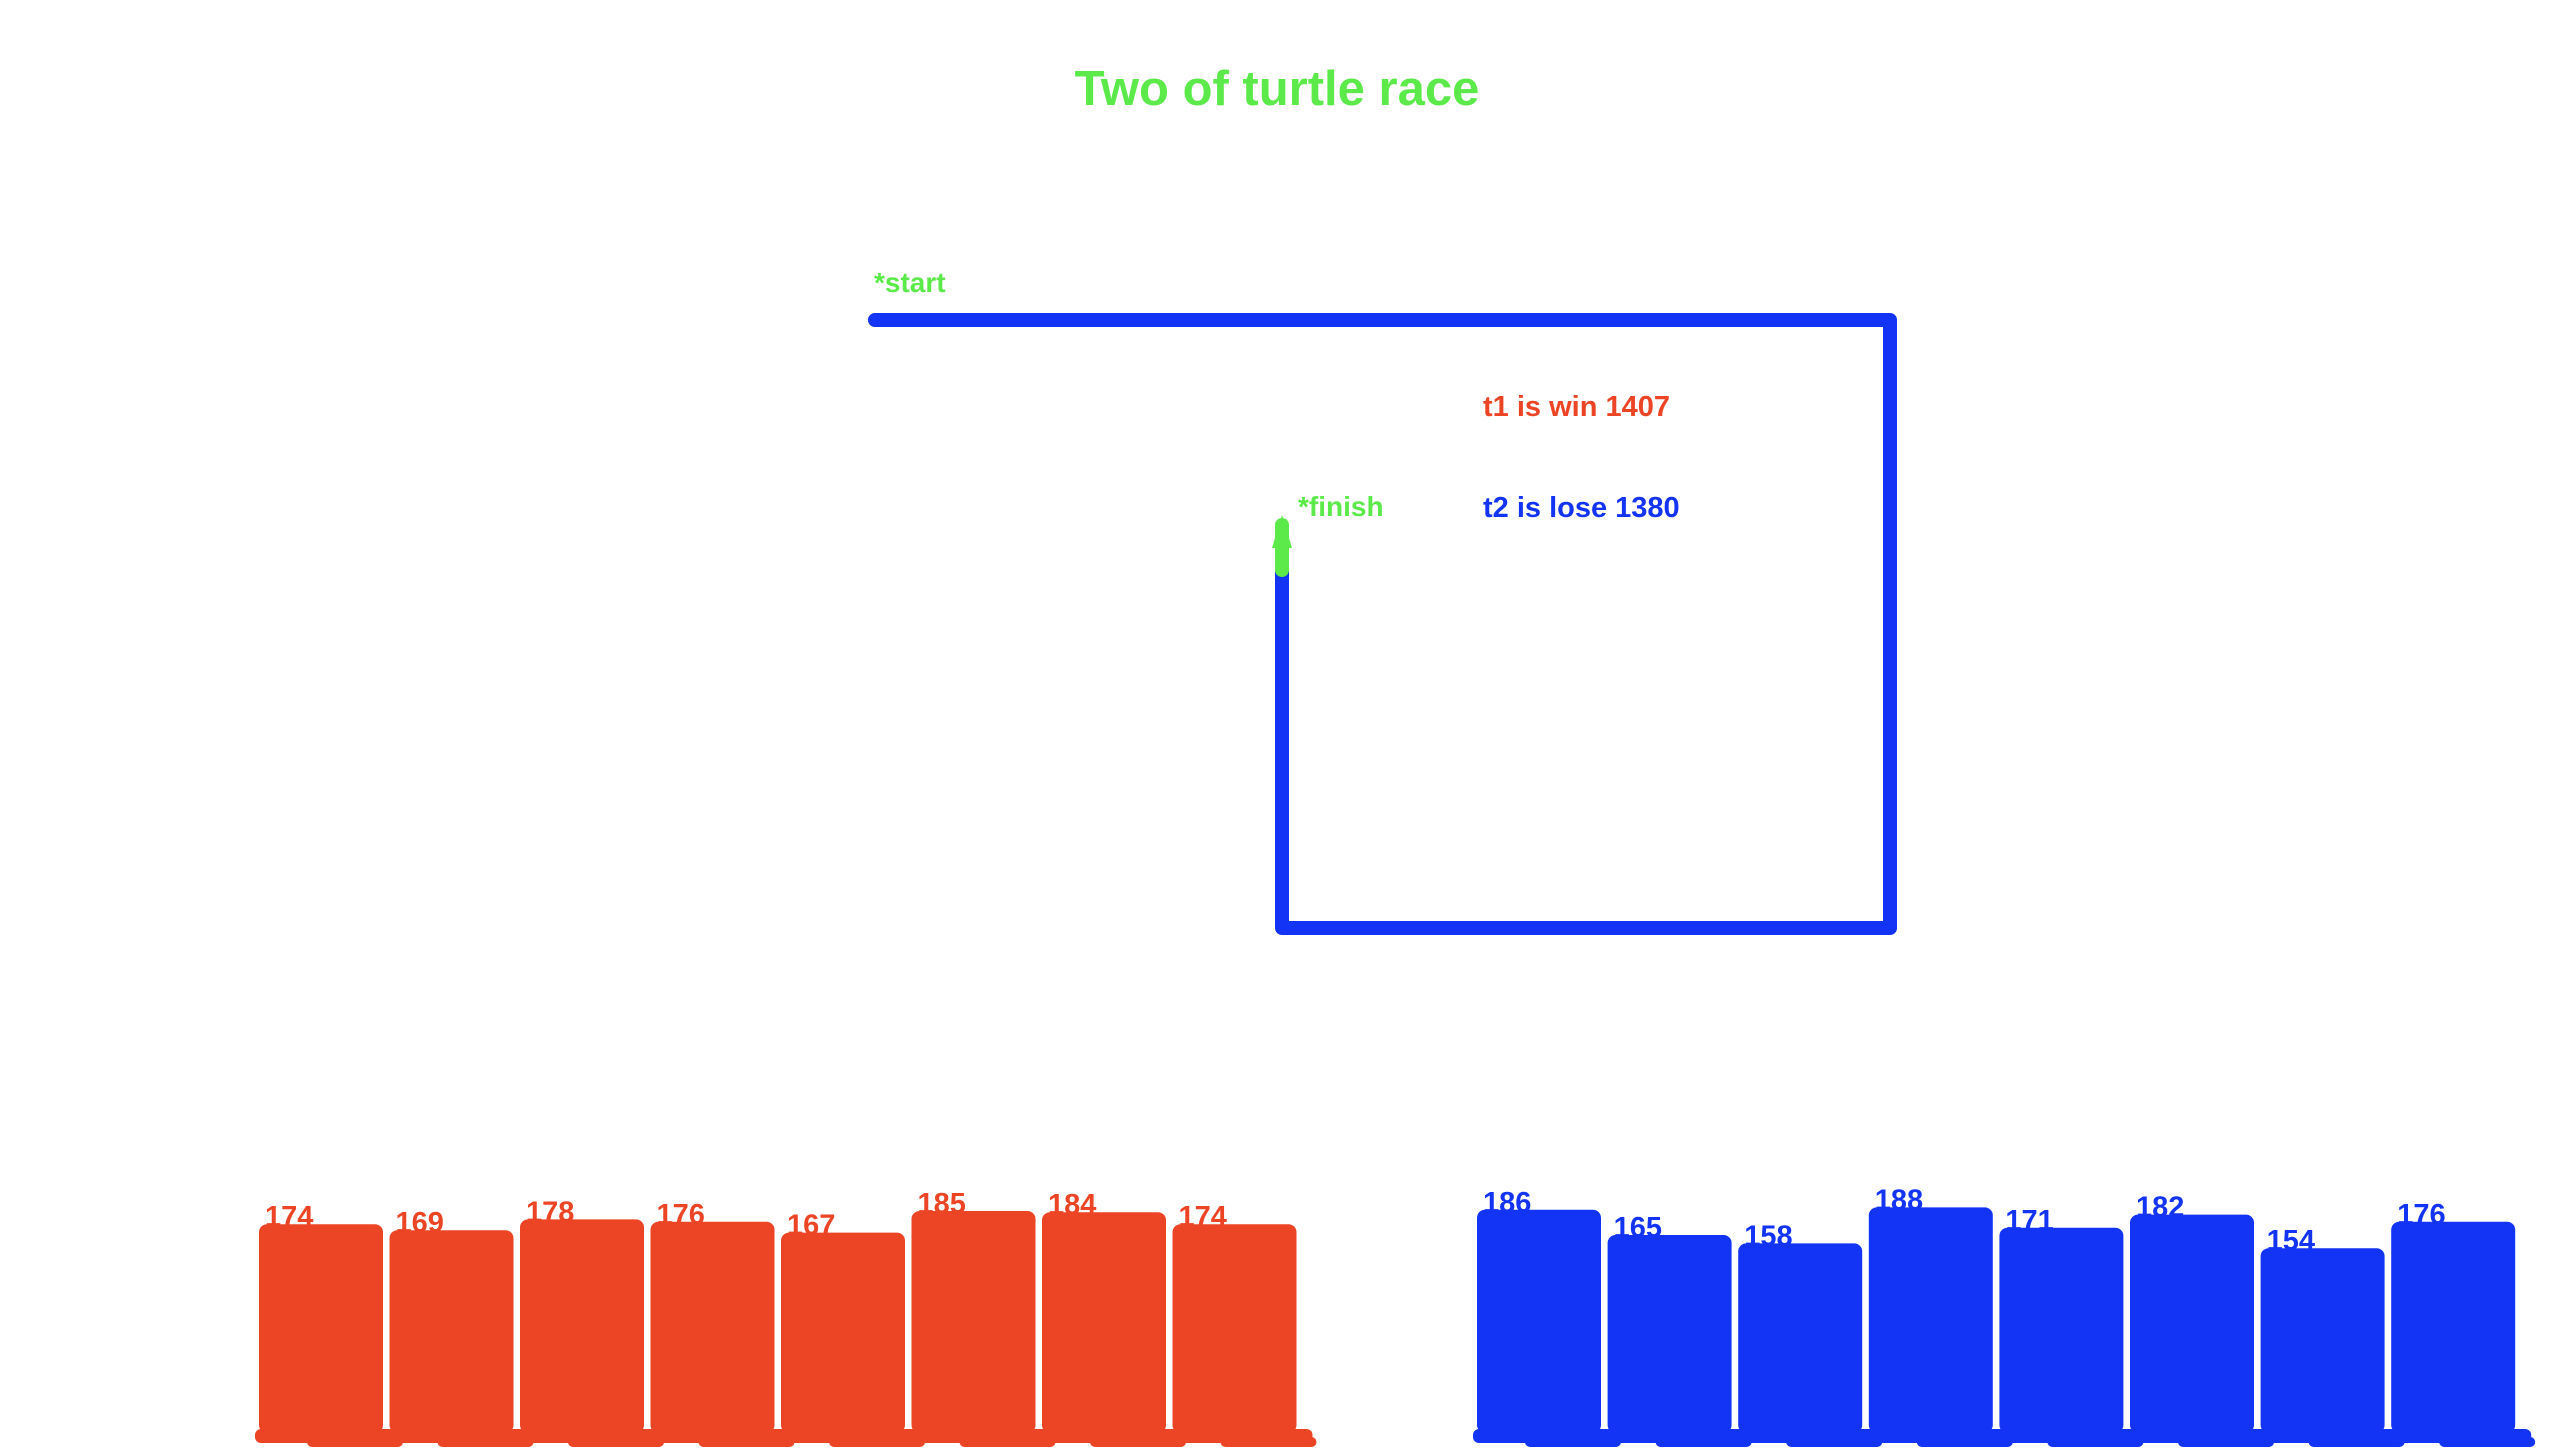  What do you see at coordinates (1638, 1228) in the screenshot?
I see `t2-bar-value-label: 165` at bounding box center [1638, 1228].